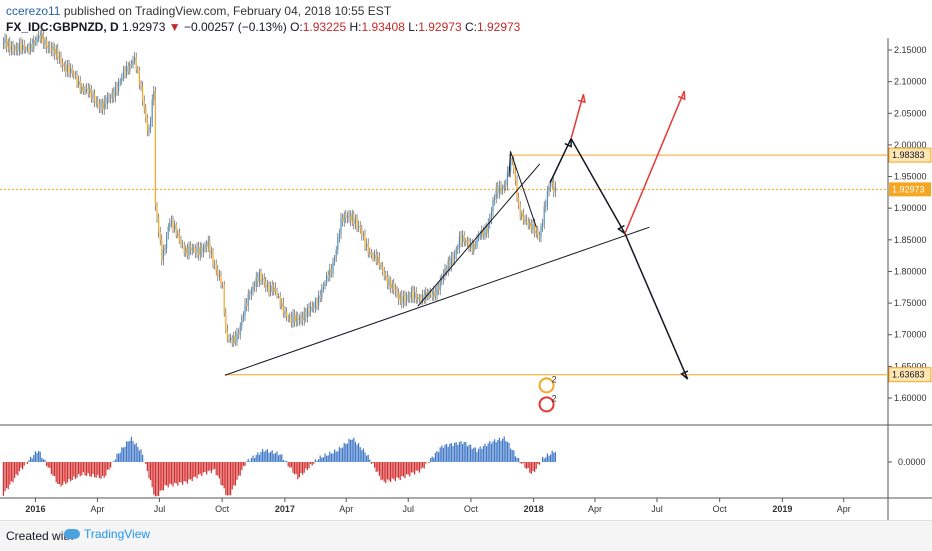  Describe the element at coordinates (346, 509) in the screenshot. I see `time-tick-label: Apr` at that location.